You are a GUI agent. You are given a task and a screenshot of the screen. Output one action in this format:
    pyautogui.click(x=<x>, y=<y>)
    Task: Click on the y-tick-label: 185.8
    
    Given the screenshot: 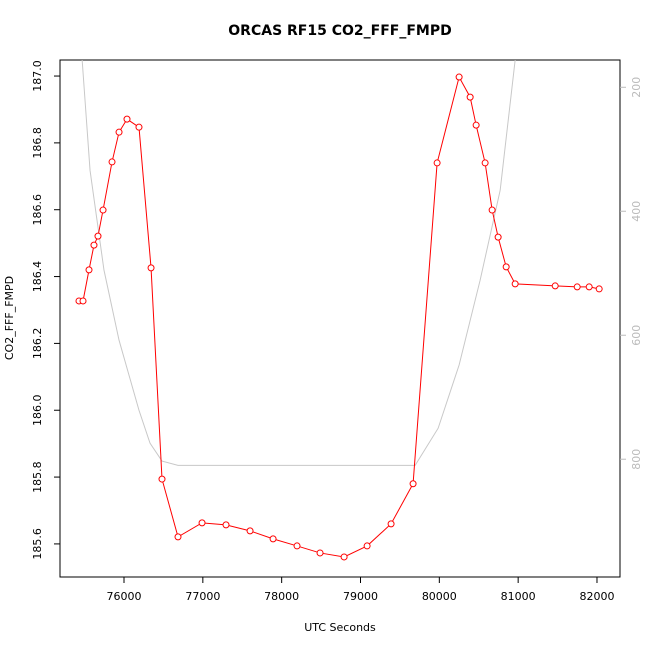 What is the action you would take?
    pyautogui.click(x=37, y=477)
    